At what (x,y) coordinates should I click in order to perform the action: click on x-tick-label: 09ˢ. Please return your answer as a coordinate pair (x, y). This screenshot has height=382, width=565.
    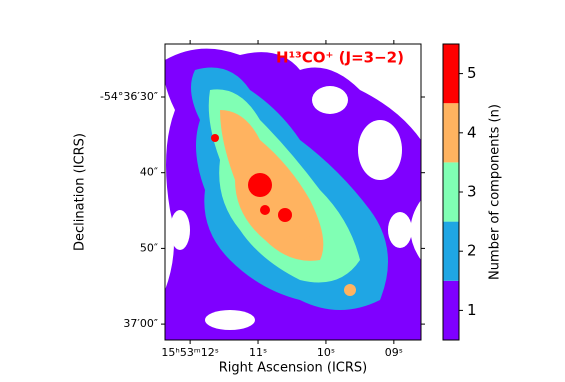
    Looking at the image, I should click on (394, 352).